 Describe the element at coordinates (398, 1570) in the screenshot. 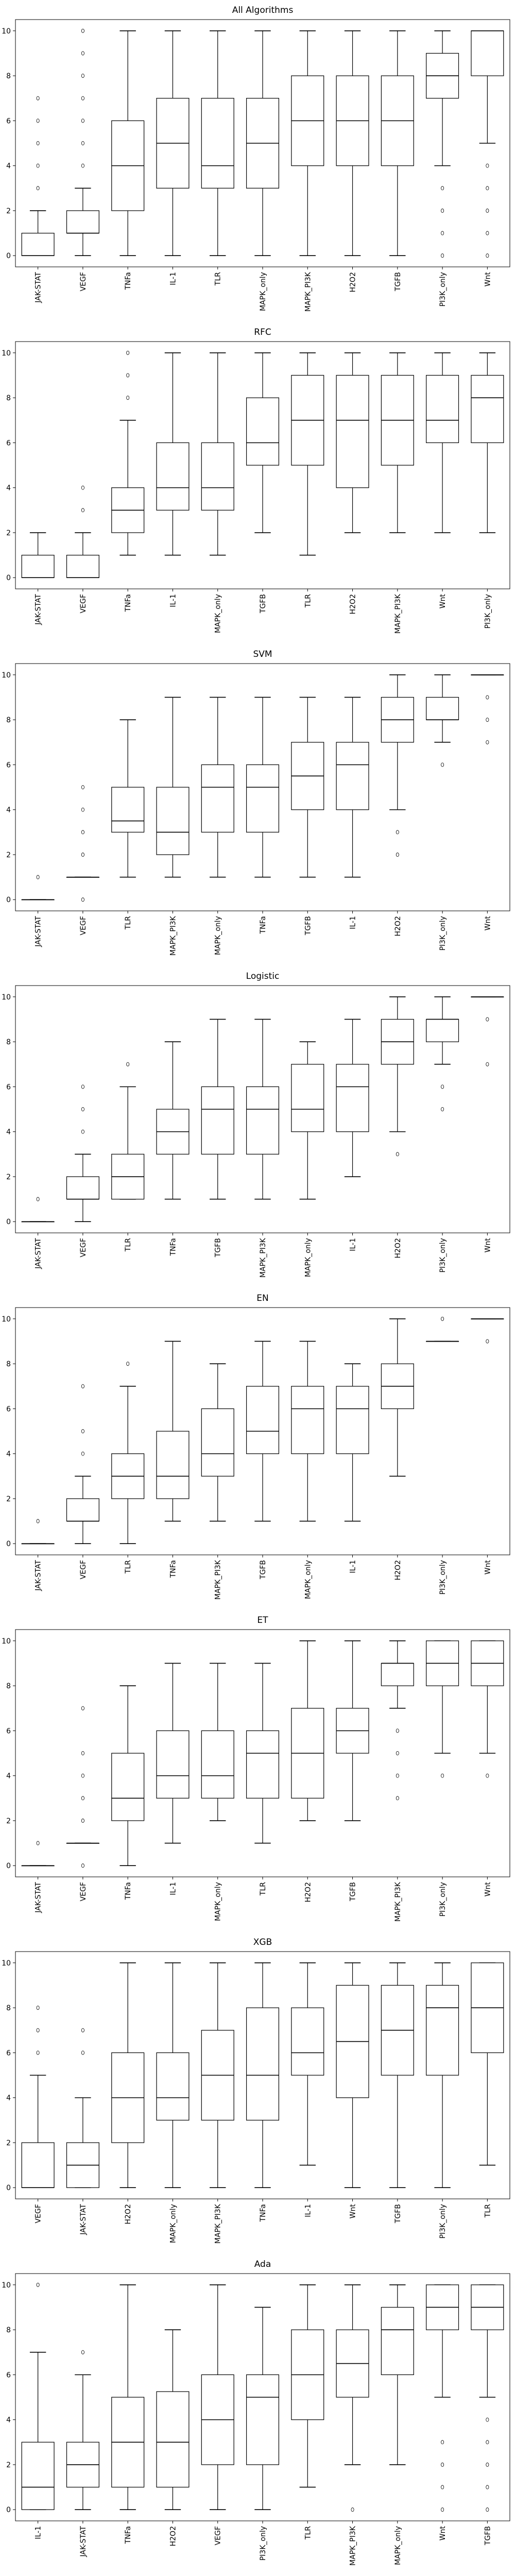

I see `x-tick-label: H2O2` at that location.